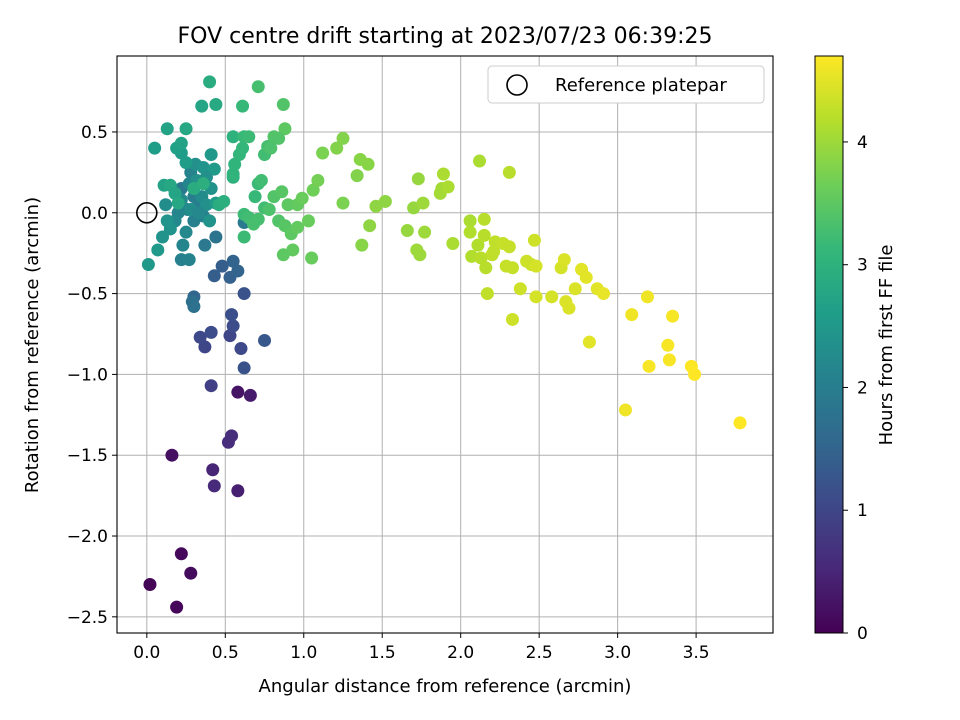 This screenshot has width=960, height=720. I want to click on colorbar-label: Hours from first FF file, so click(886, 345).